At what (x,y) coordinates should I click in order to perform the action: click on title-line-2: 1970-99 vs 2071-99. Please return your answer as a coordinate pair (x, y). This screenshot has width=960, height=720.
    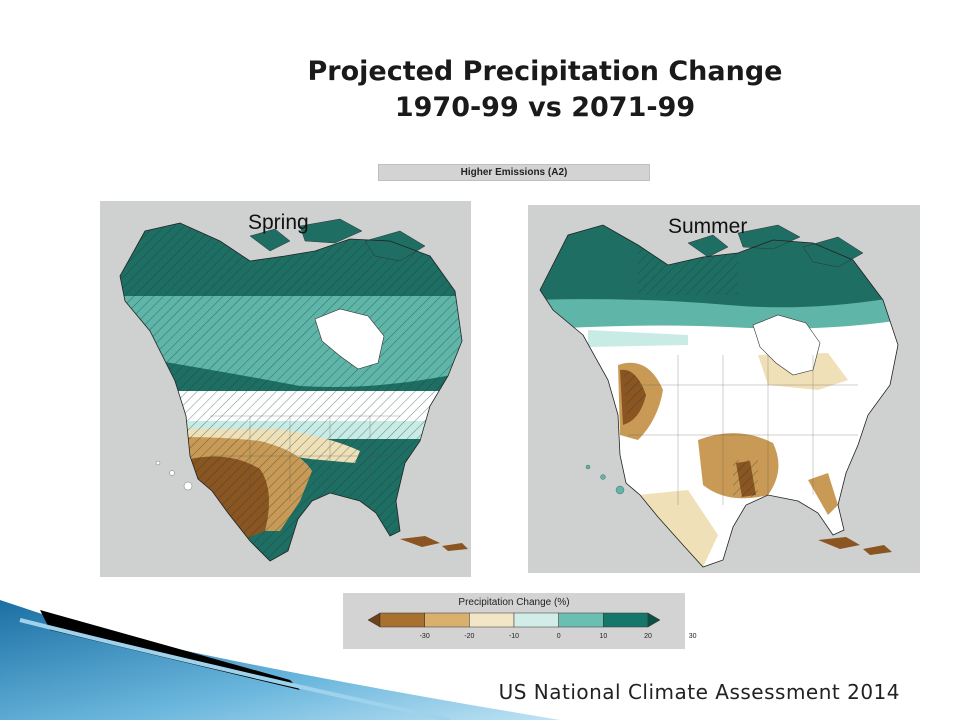
    Looking at the image, I should click on (545, 107).